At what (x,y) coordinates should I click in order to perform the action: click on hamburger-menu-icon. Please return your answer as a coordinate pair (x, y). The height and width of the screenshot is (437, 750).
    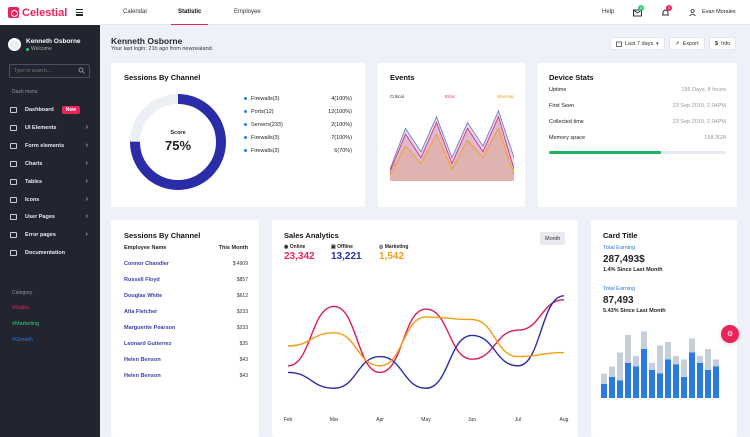
    Looking at the image, I should click on (79, 12).